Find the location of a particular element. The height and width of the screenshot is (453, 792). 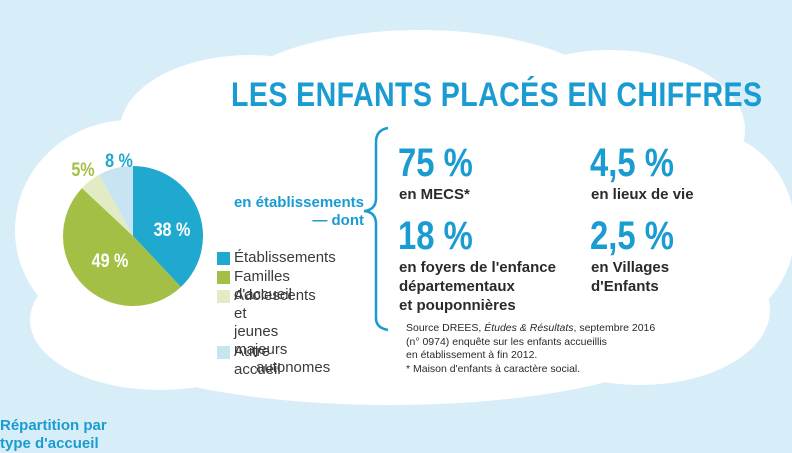

stat-desc-villages-line: en Villages is located at coordinates (630, 267).